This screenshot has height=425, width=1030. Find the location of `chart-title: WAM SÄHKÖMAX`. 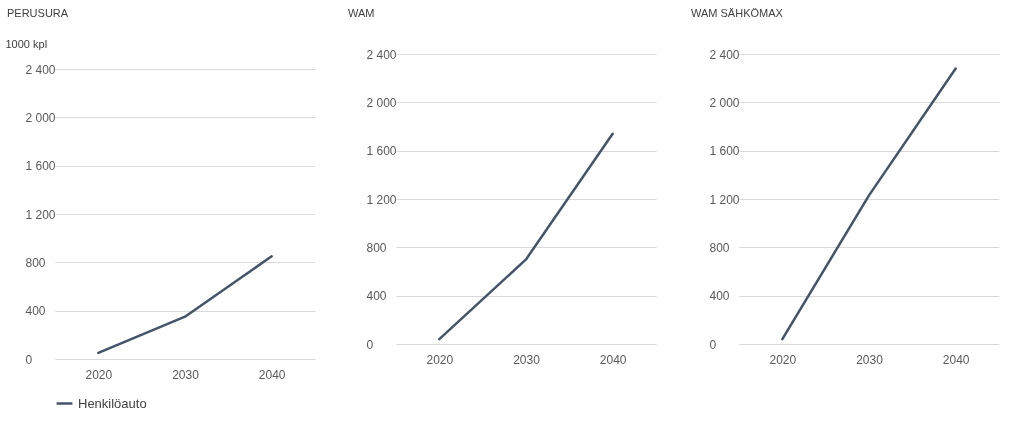

chart-title: WAM SÄHKÖMAX is located at coordinates (737, 13).